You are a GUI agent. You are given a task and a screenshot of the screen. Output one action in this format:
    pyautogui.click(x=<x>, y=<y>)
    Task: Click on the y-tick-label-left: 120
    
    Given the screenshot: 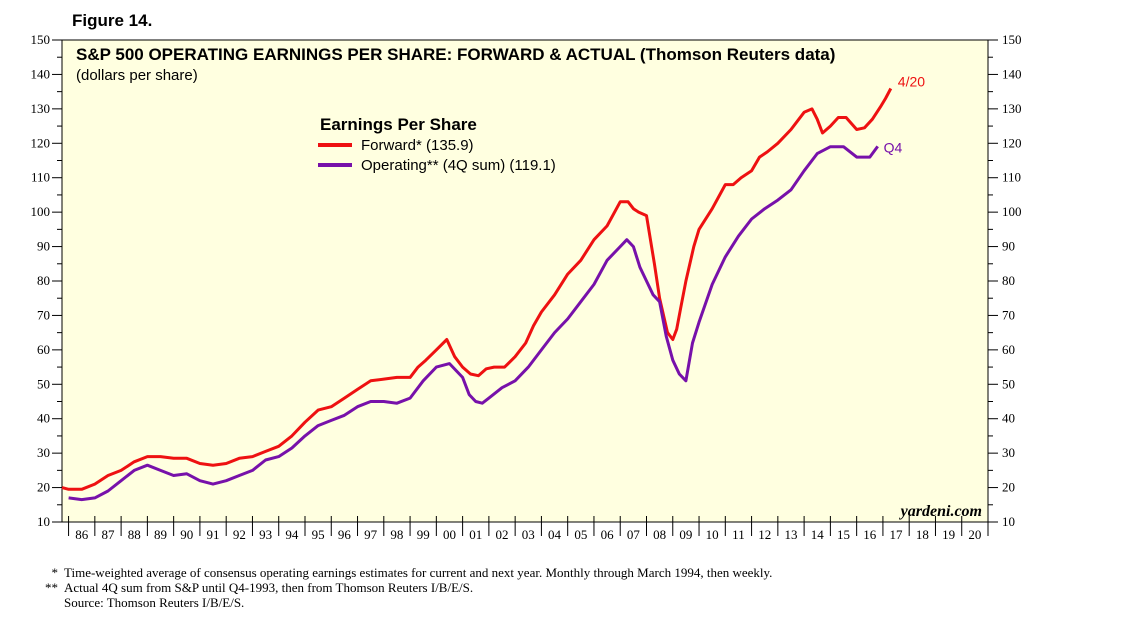 What is the action you would take?
    pyautogui.click(x=41, y=142)
    